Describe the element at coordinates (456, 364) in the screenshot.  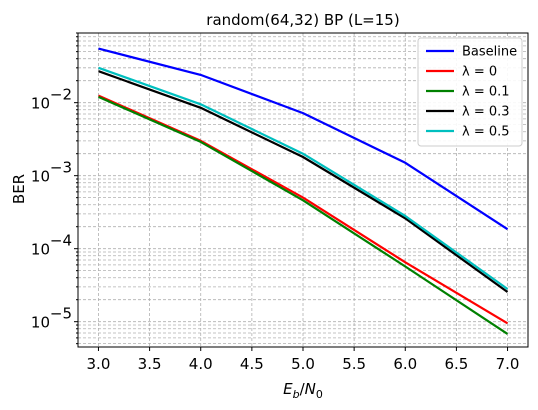
I see `x-tick-label: 6.5` at that location.